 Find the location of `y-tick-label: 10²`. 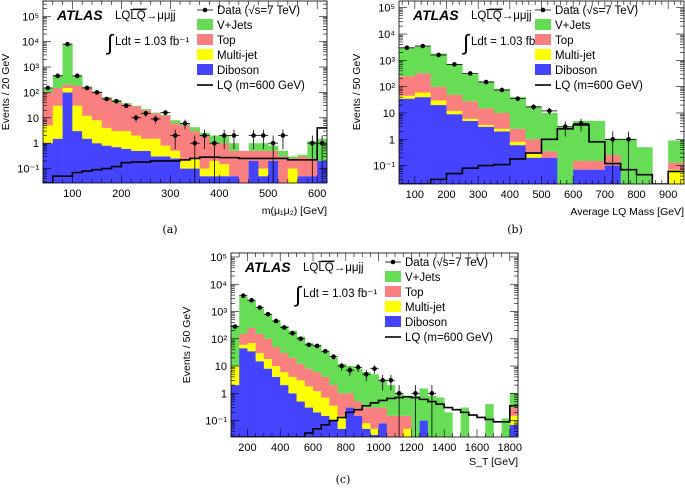

y-tick-label: 10² is located at coordinates (31, 93).